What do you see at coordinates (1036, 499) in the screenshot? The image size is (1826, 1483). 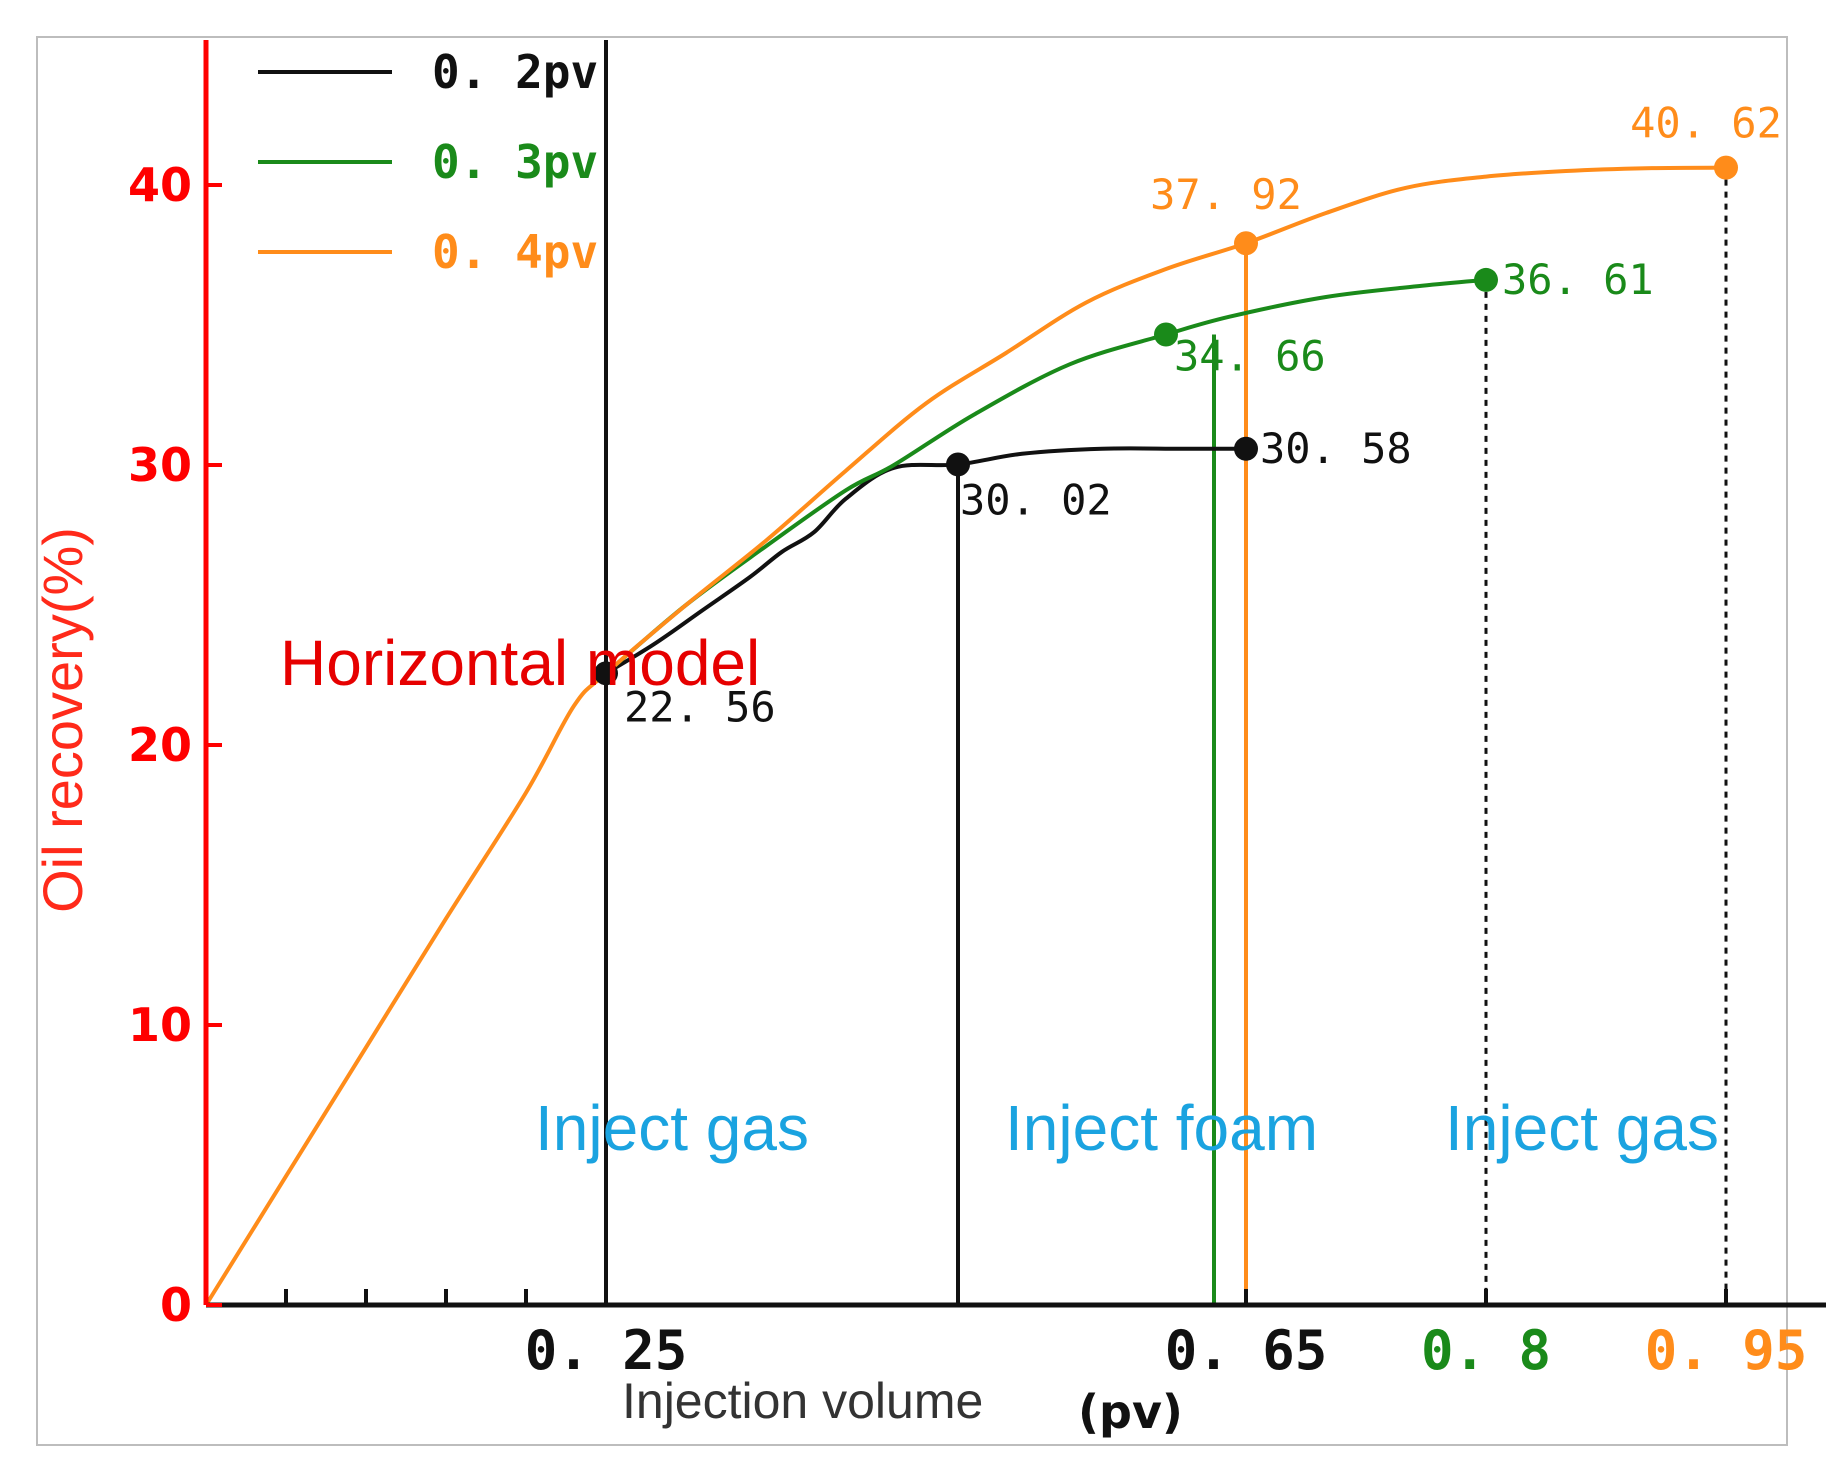 I see `data-value-label-1: 30. 02` at bounding box center [1036, 499].